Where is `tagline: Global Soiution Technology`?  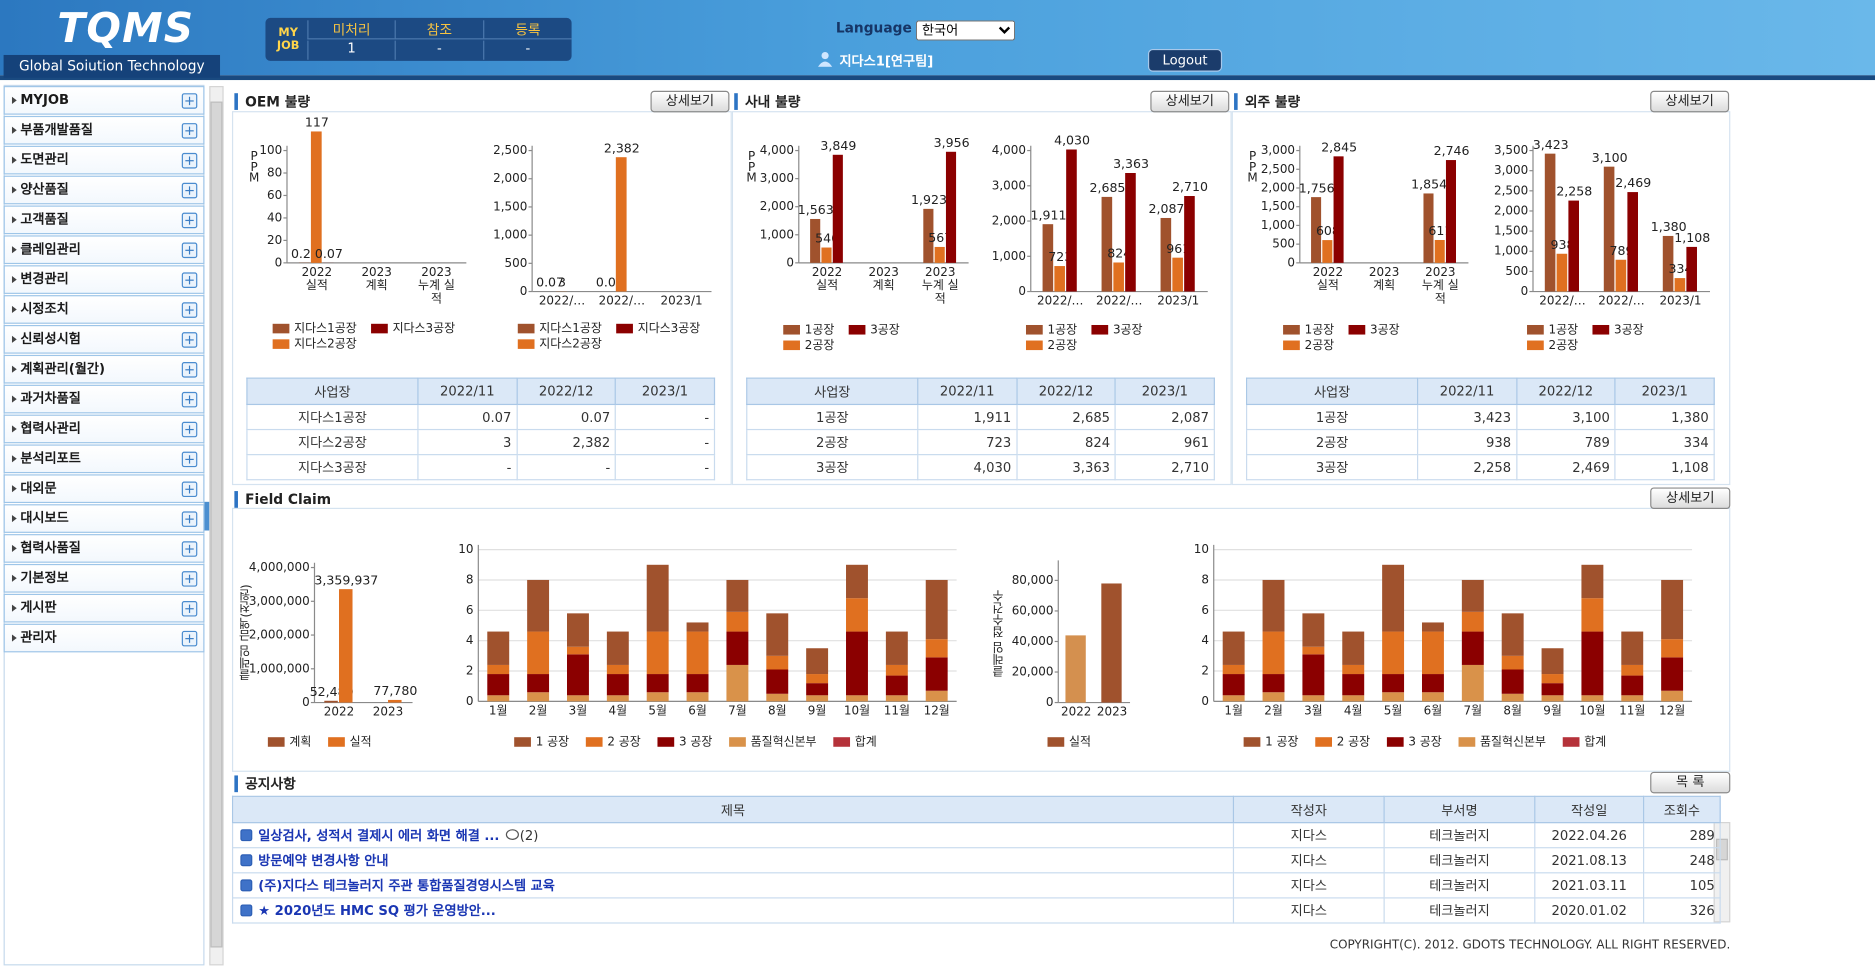 tagline: Global Soiution Technology is located at coordinates (112, 66).